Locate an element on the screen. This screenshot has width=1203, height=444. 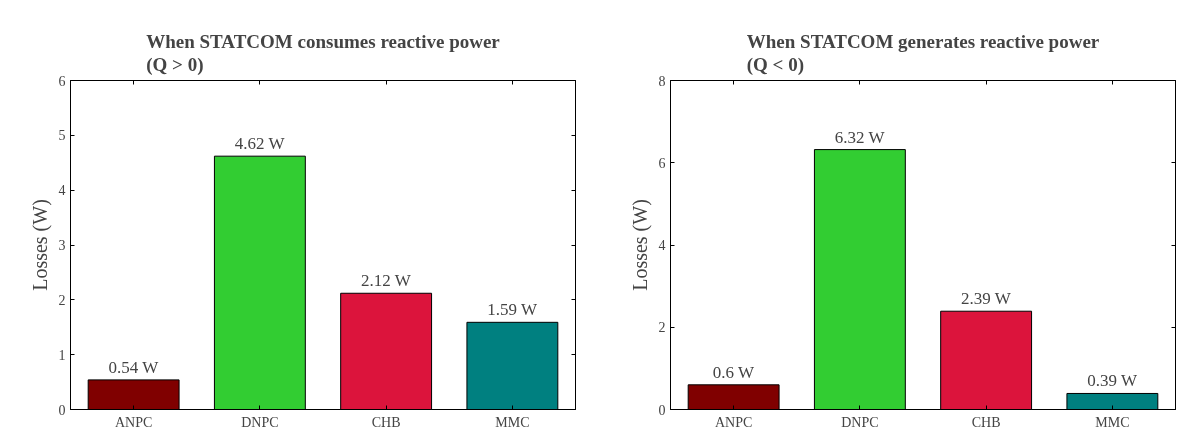
y-tick-label: 5 is located at coordinates (62, 136).